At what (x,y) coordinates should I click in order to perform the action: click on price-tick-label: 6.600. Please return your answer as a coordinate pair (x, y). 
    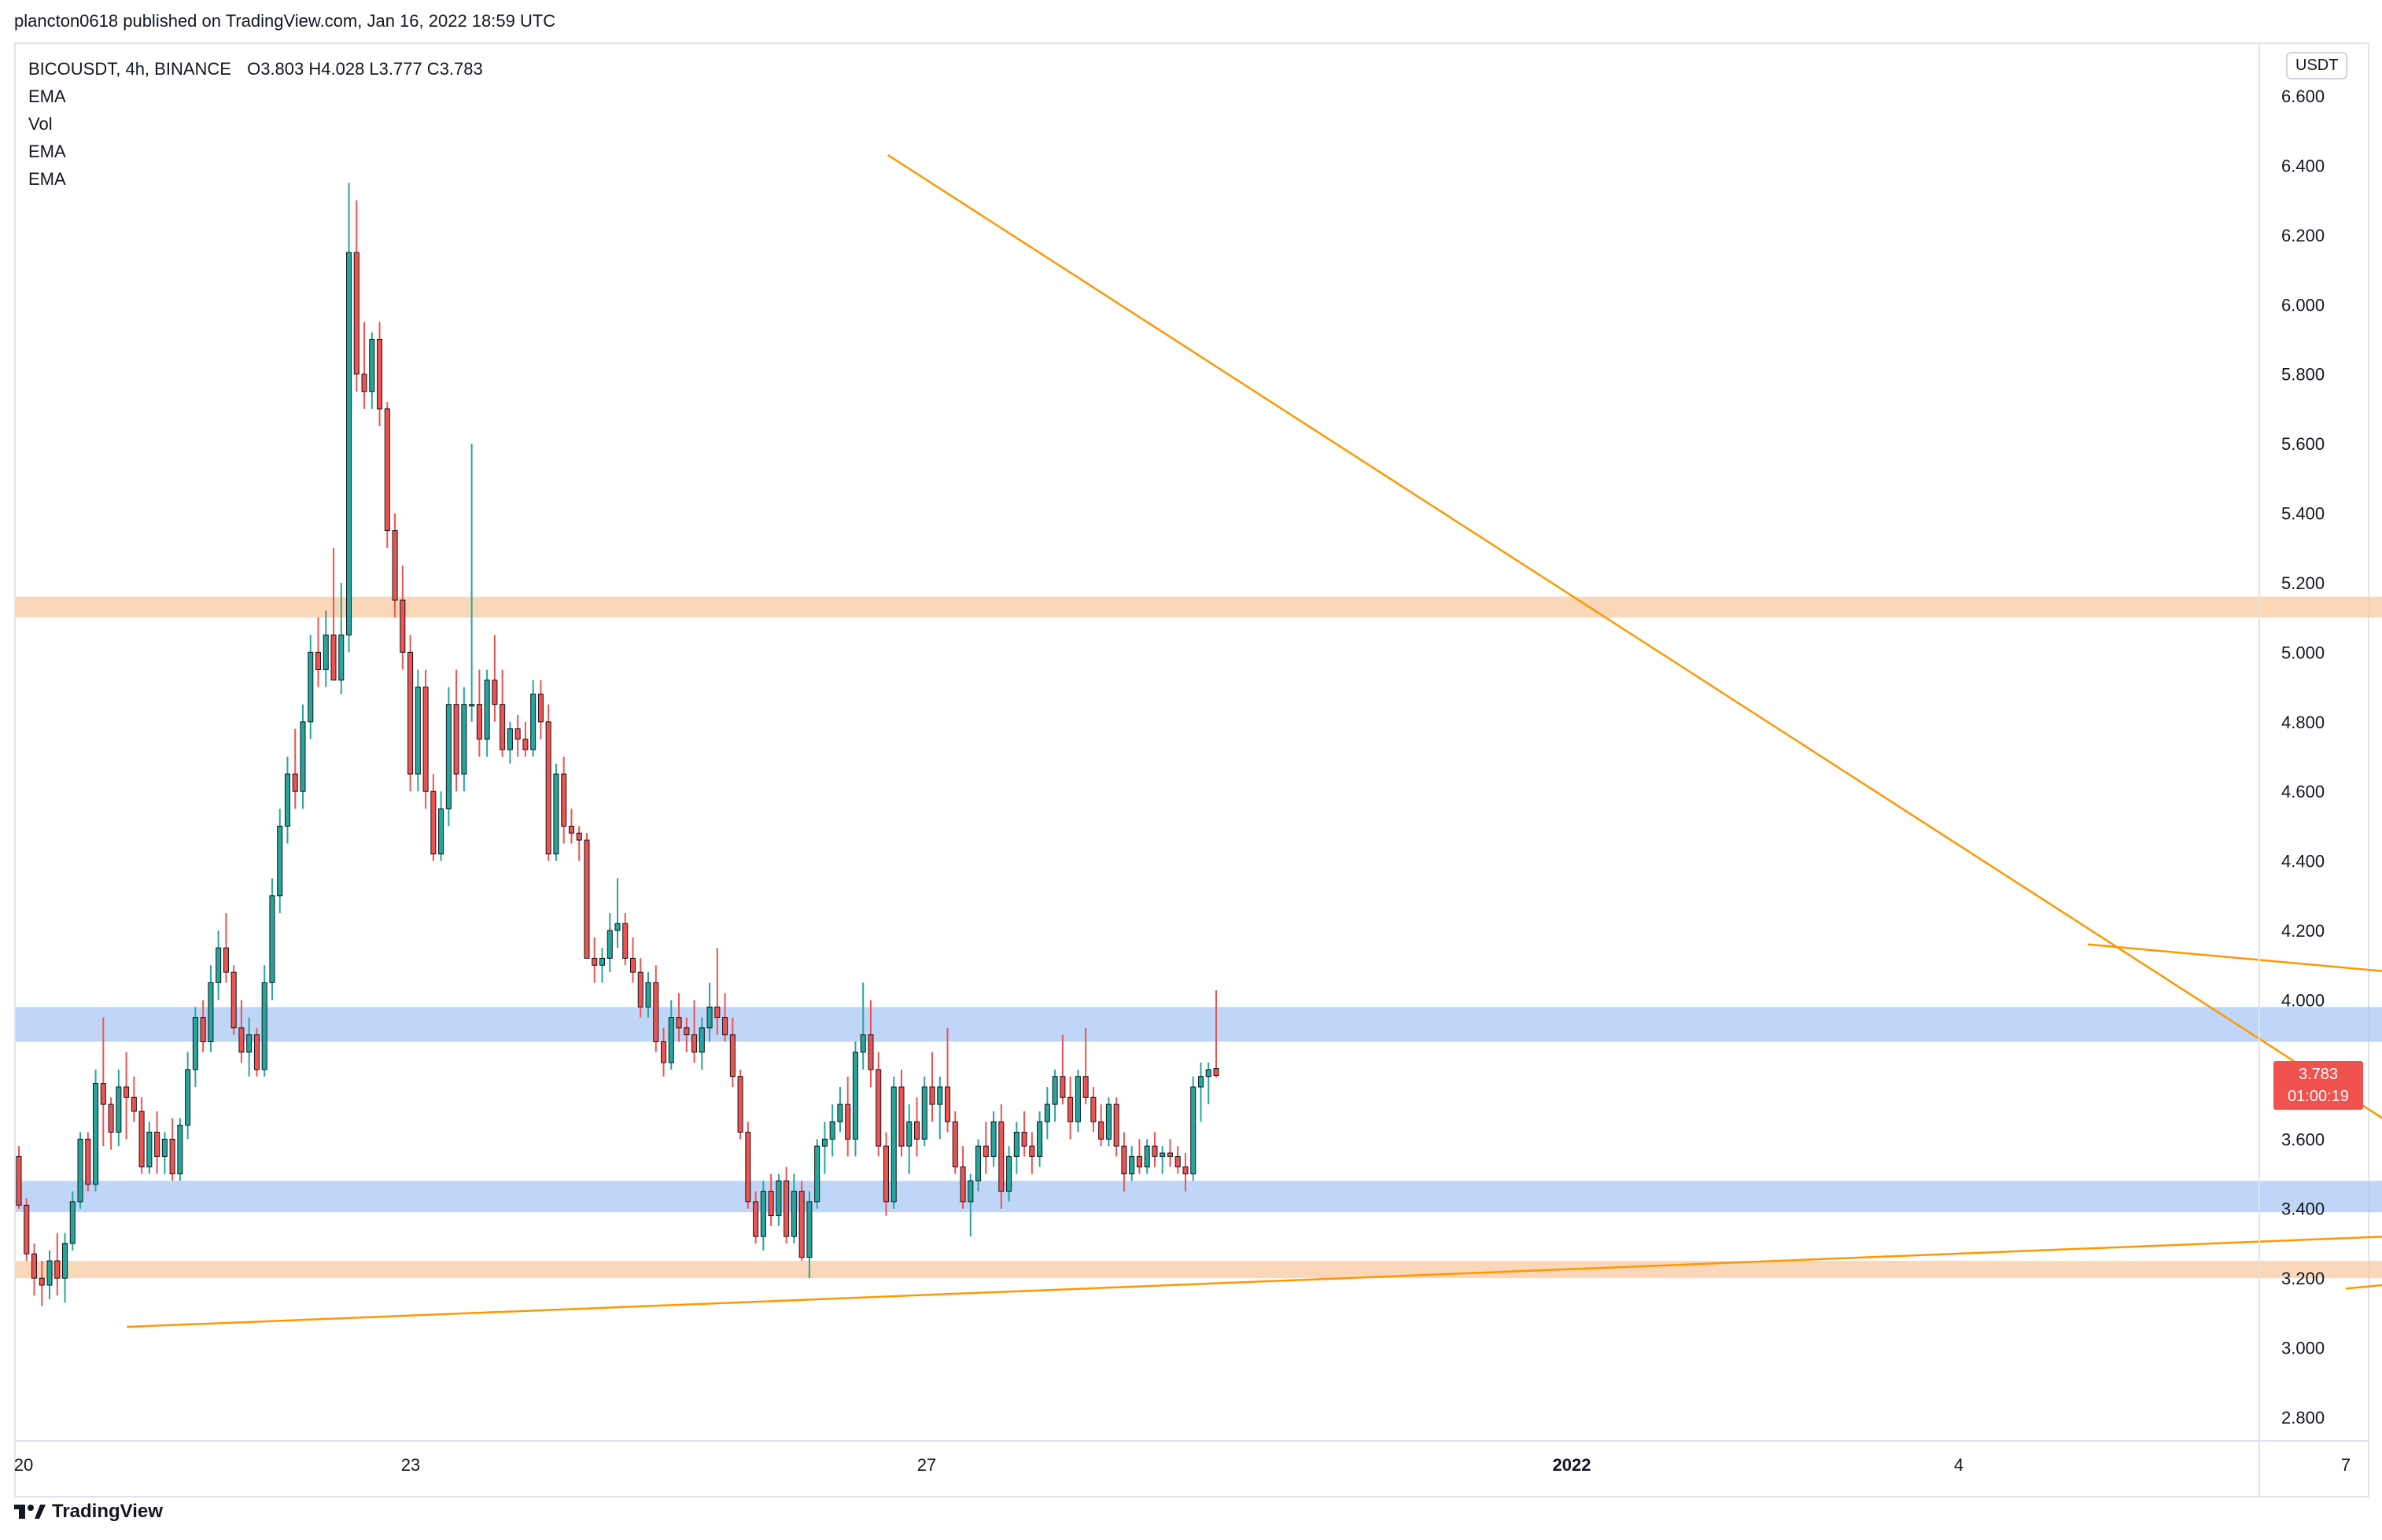
    Looking at the image, I should click on (2303, 96).